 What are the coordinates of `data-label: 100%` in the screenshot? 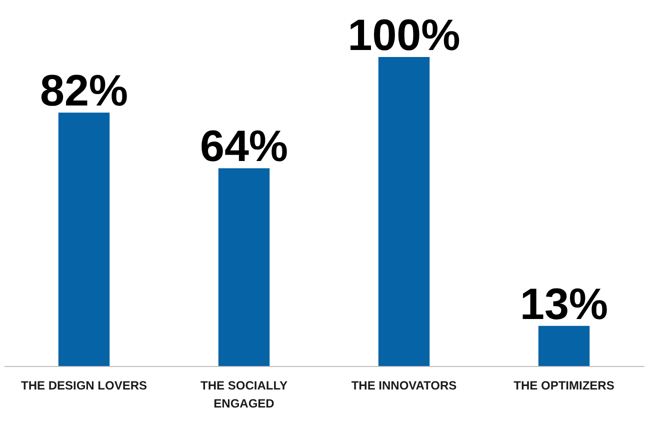 It's located at (404, 35).